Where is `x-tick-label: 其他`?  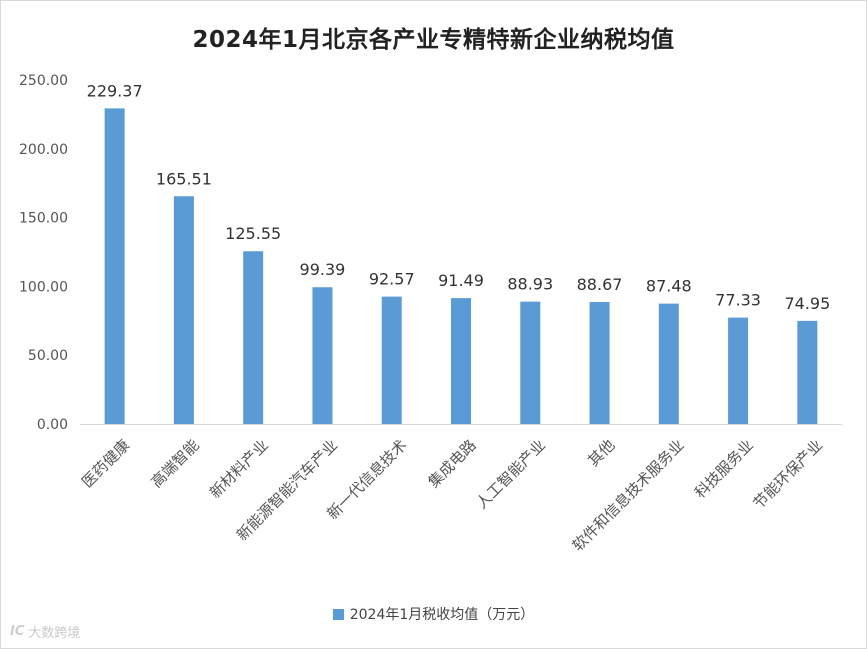
x-tick-label: 其他 is located at coordinates (601, 453).